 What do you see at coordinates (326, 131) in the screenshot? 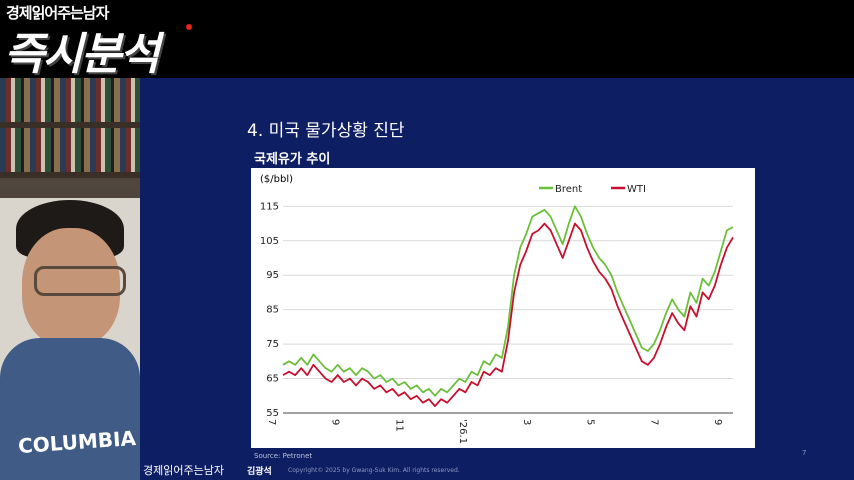
I see `slide-heading: 4. 미국 물가상황 진단` at bounding box center [326, 131].